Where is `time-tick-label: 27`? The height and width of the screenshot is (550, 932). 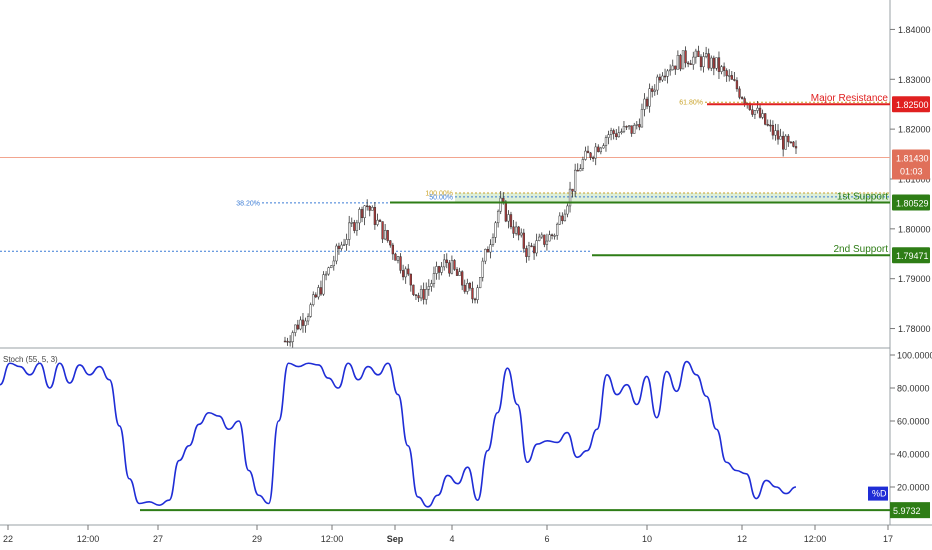 time-tick-label: 27 is located at coordinates (158, 539).